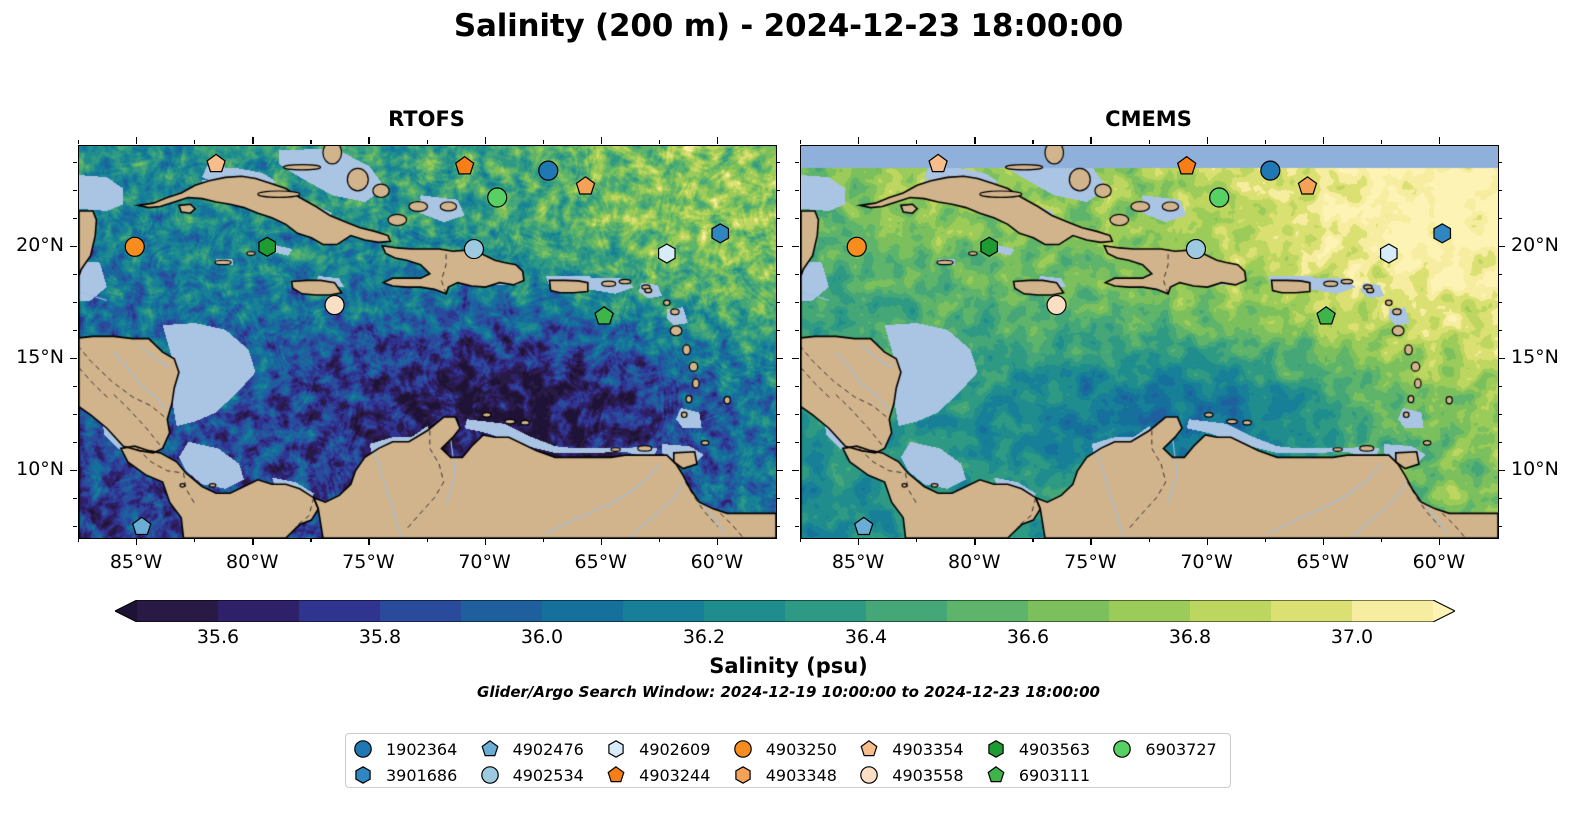 The image size is (1577, 827). Describe the element at coordinates (784, 775) in the screenshot. I see `legend-entry-4903348: 4903348` at that location.